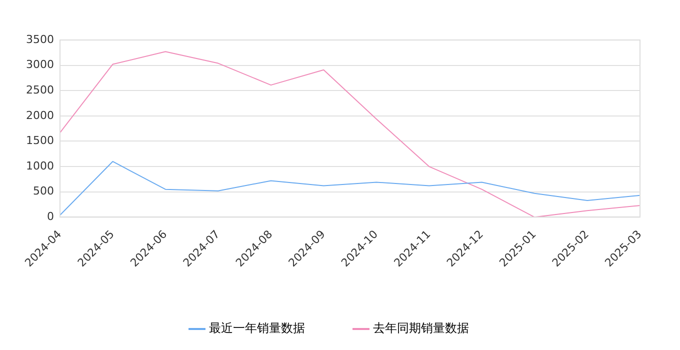 This screenshot has width=680, height=350. I want to click on legend-label: 去年同期销量数据, so click(421, 328).